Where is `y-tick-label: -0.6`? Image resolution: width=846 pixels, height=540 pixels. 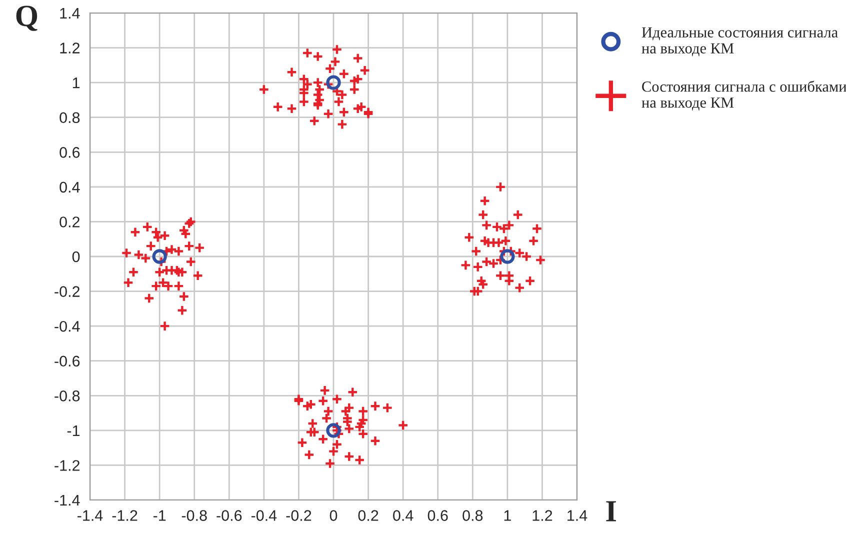
y-tick-label: -0.6 is located at coordinates (67, 361).